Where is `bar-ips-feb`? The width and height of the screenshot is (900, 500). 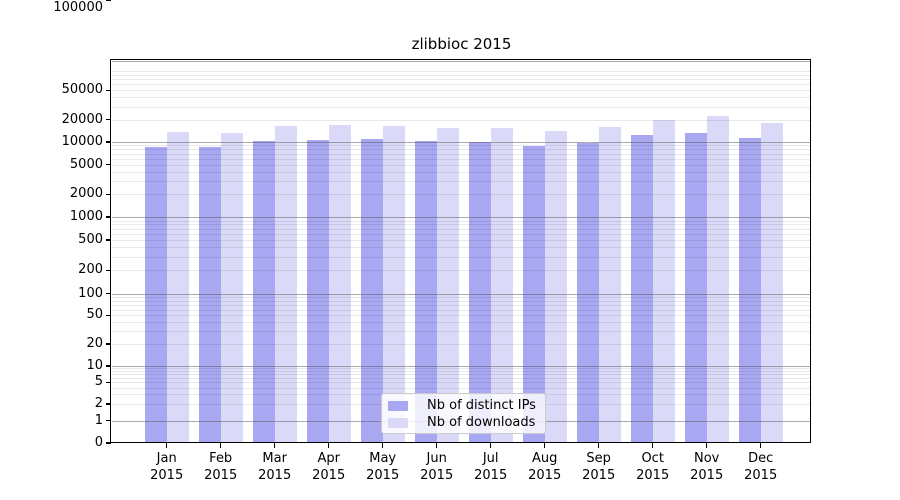
bar-ips-feb is located at coordinates (209, 294).